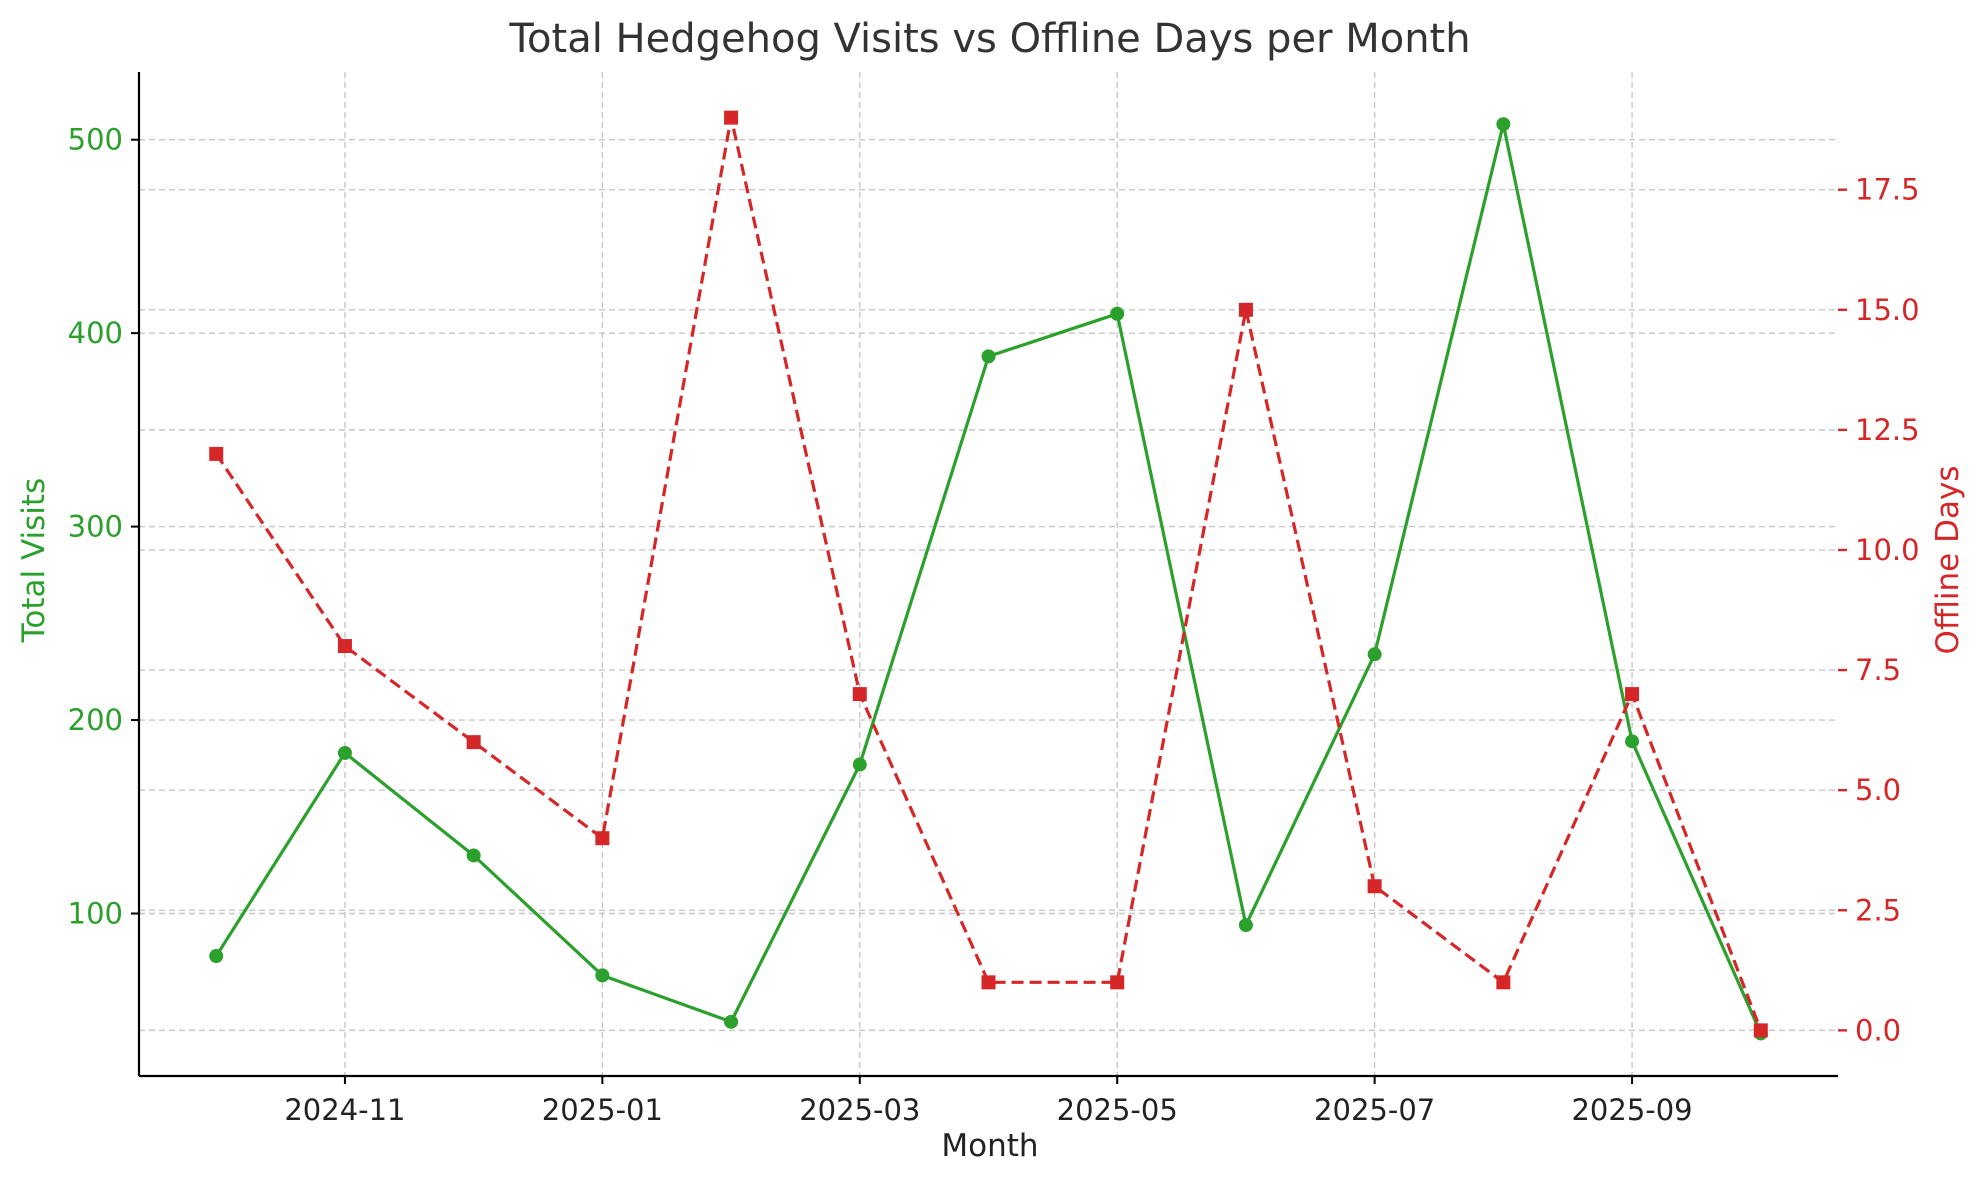 The height and width of the screenshot is (1180, 1980). What do you see at coordinates (602, 1110) in the screenshot?
I see `x-tick-label: 2025-01` at bounding box center [602, 1110].